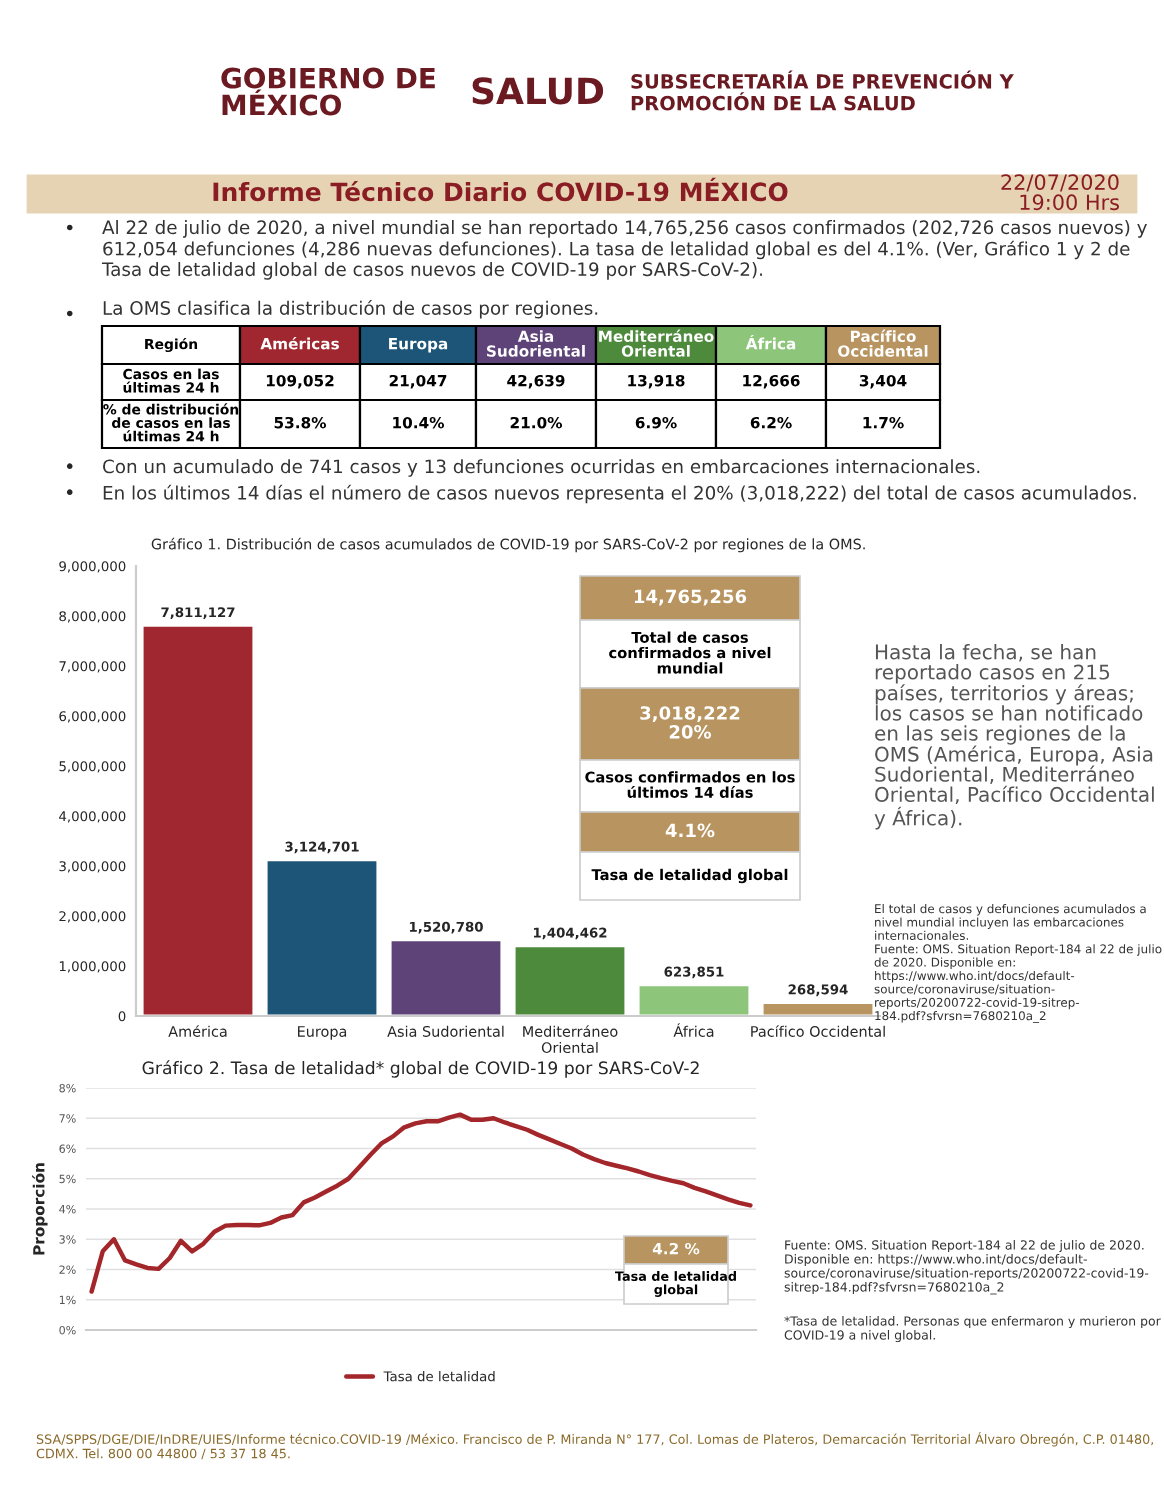 Image resolution: width=1164 pixels, height=1506 pixels. What do you see at coordinates (1060, 192) in the screenshot?
I see `text: 22/07/2020 19:00 Hrs` at bounding box center [1060, 192].